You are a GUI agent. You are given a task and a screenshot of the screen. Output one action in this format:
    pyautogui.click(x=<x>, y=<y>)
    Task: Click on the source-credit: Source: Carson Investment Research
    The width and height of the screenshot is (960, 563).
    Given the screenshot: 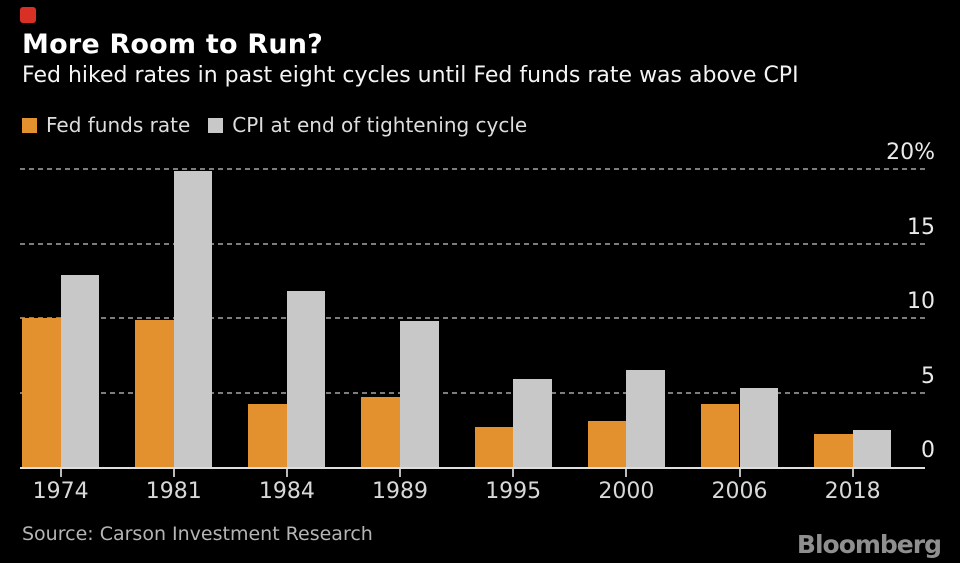 What is the action you would take?
    pyautogui.click(x=197, y=534)
    